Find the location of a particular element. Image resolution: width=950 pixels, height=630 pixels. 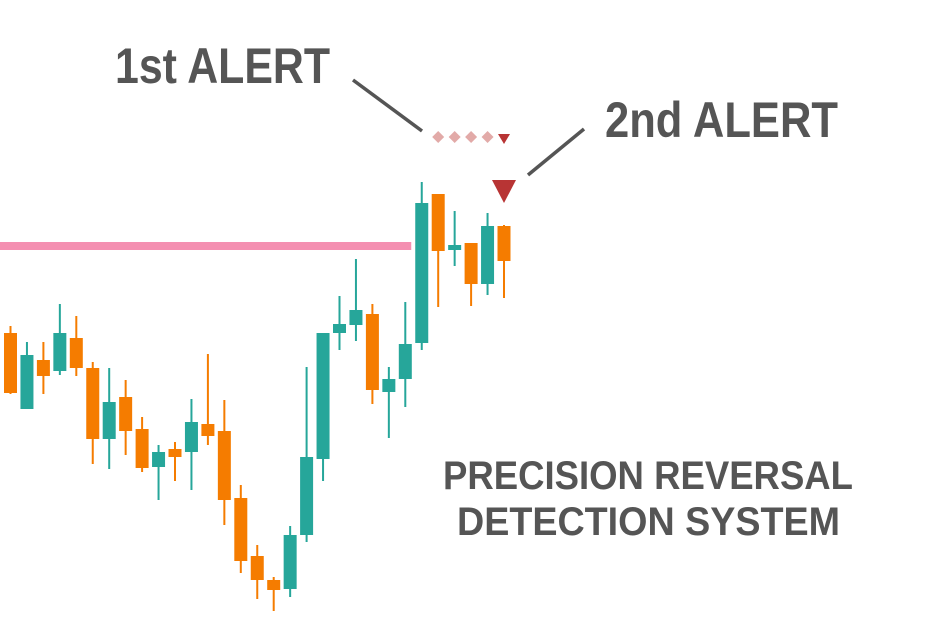

first-alert-triangle-marker is located at coordinates (504, 139).